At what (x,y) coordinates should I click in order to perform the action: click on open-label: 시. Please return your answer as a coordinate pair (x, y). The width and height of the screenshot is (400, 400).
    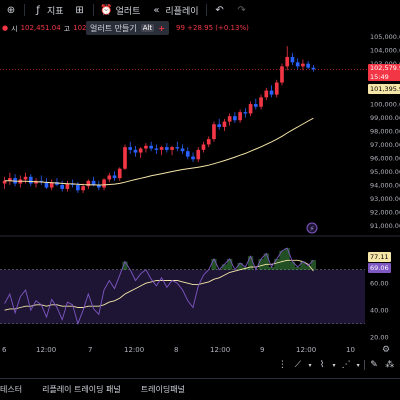
    Looking at the image, I should click on (14, 29).